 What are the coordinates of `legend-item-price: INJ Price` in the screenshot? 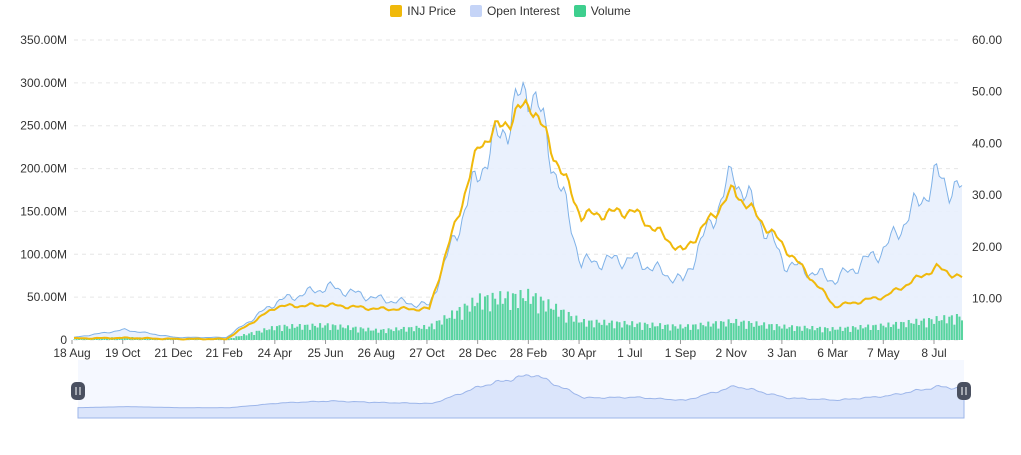 It's located at (423, 11).